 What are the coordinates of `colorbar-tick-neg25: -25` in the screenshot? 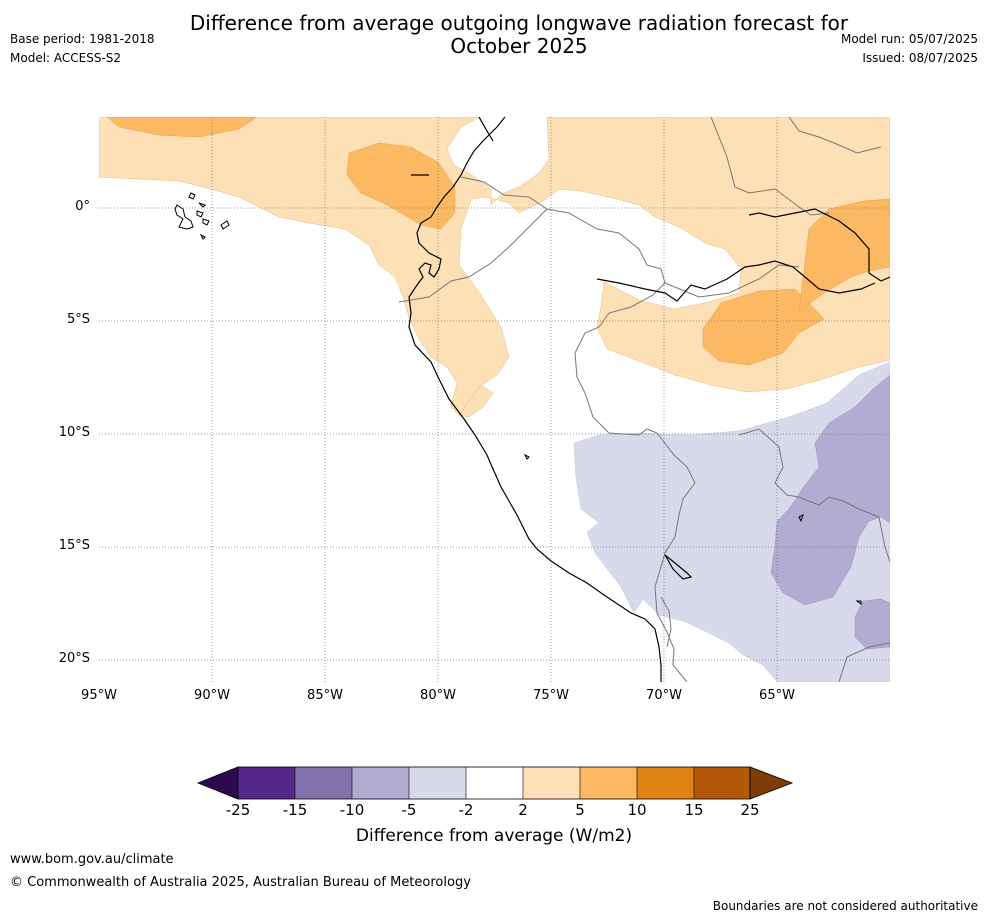 It's located at (238, 810).